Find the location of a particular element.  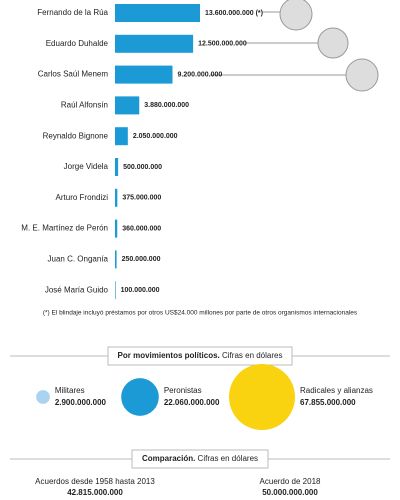

category-label: Jorge Videla is located at coordinates (86, 166).